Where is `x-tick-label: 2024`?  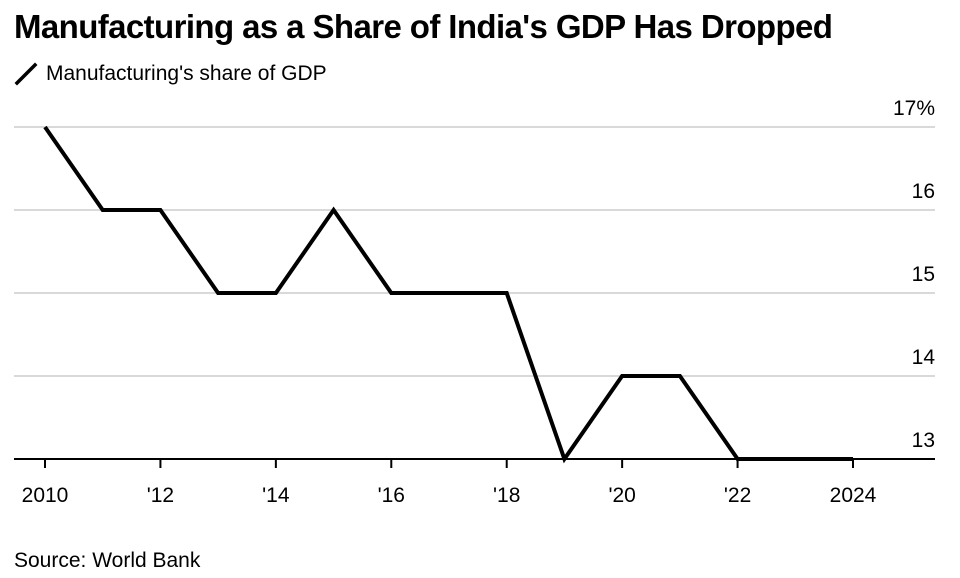 x-tick-label: 2024 is located at coordinates (853, 495).